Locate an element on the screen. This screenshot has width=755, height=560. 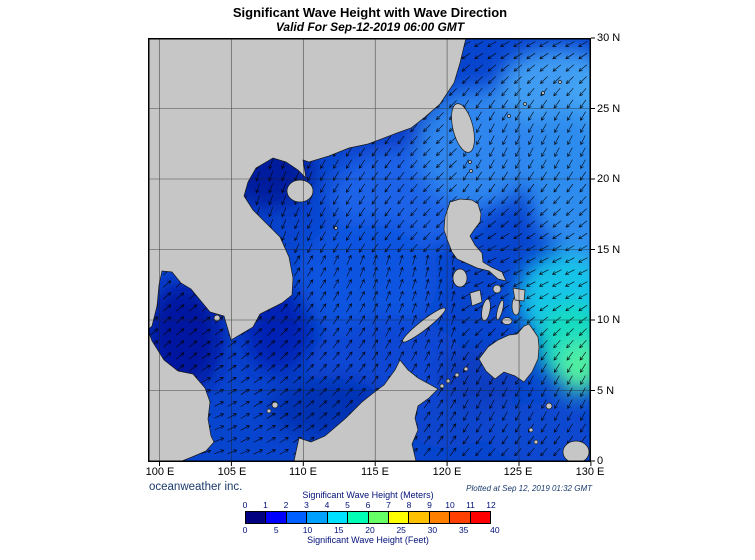
y-axis-label: 30 N is located at coordinates (609, 38).